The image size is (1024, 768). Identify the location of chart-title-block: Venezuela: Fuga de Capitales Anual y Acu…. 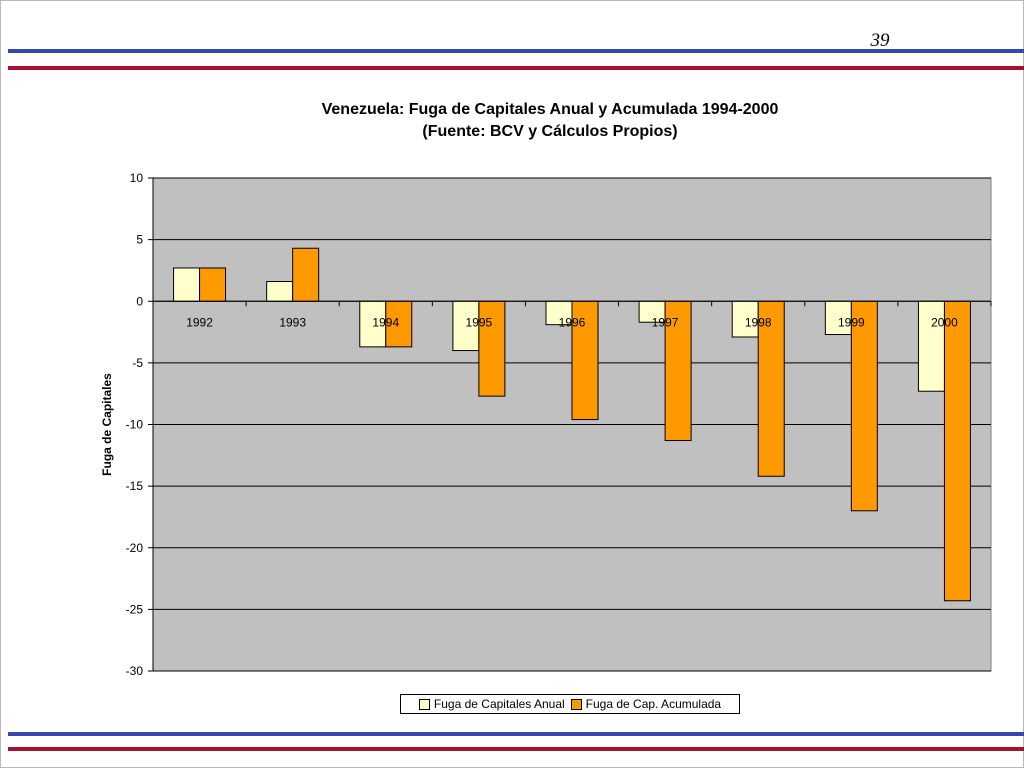
(550, 121).